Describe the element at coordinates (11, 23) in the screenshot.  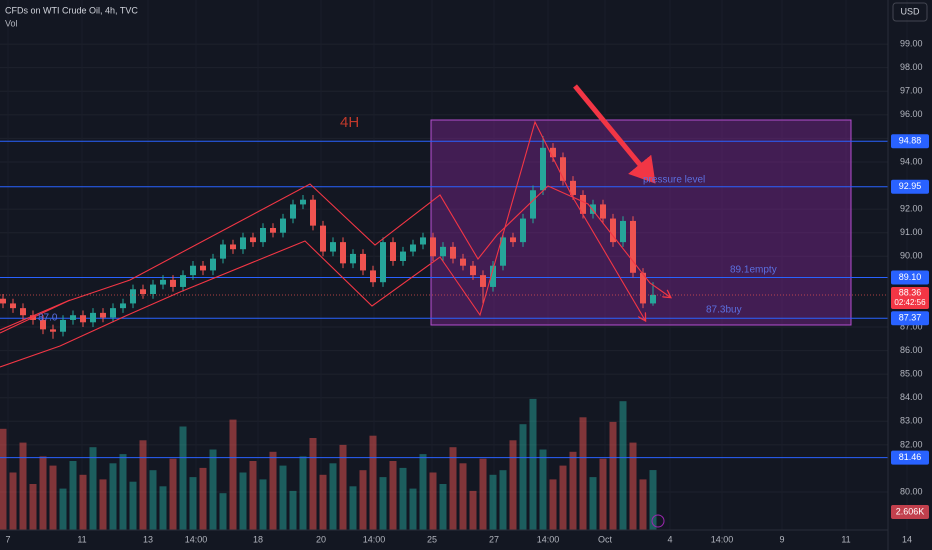
I see `volume-title: Vol` at that location.